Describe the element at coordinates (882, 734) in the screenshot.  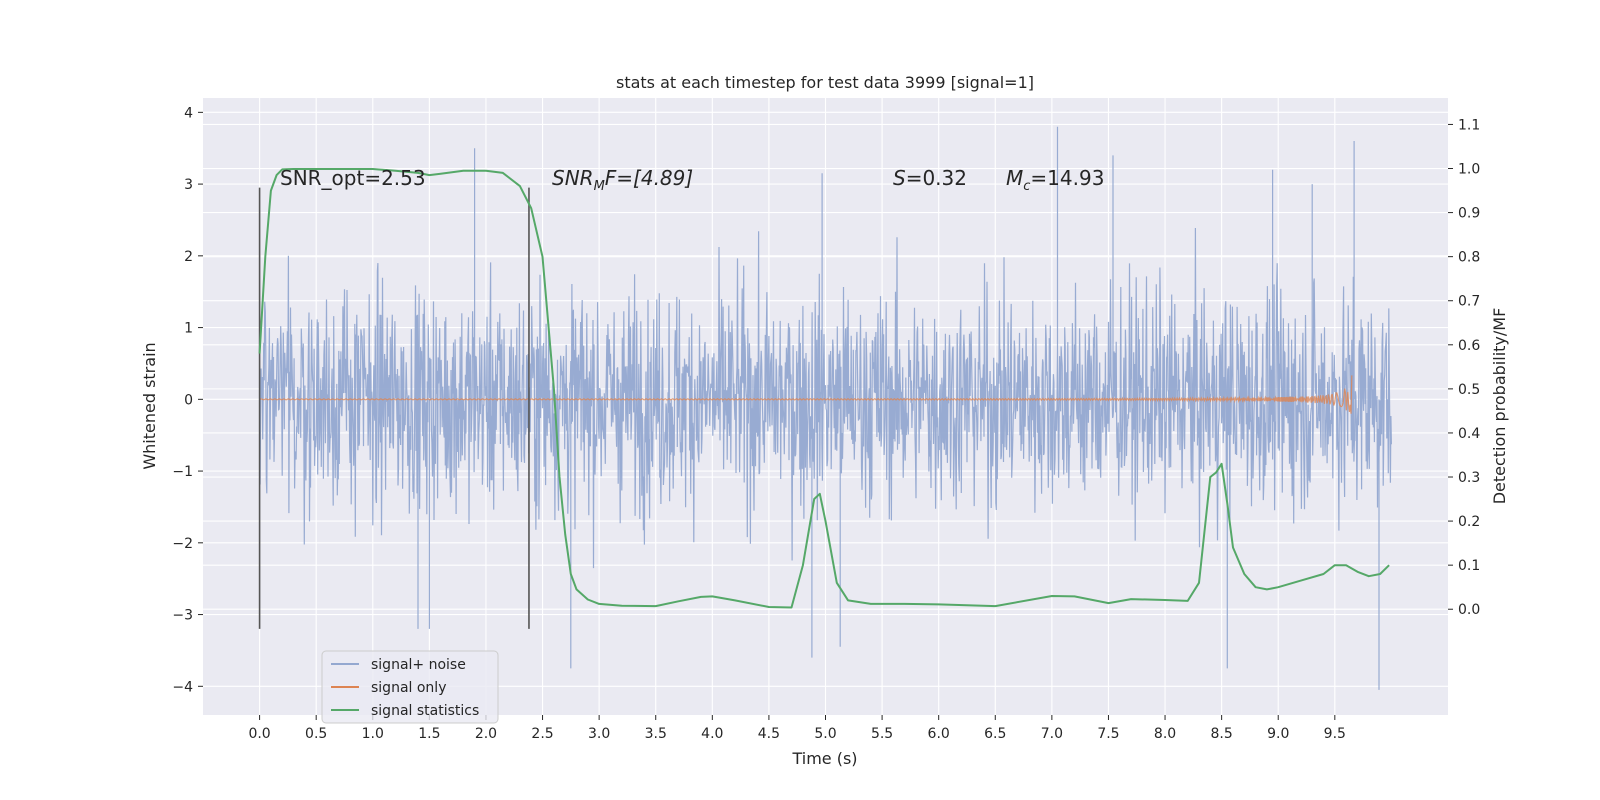
I see `x-tick-label: 5.5` at that location.